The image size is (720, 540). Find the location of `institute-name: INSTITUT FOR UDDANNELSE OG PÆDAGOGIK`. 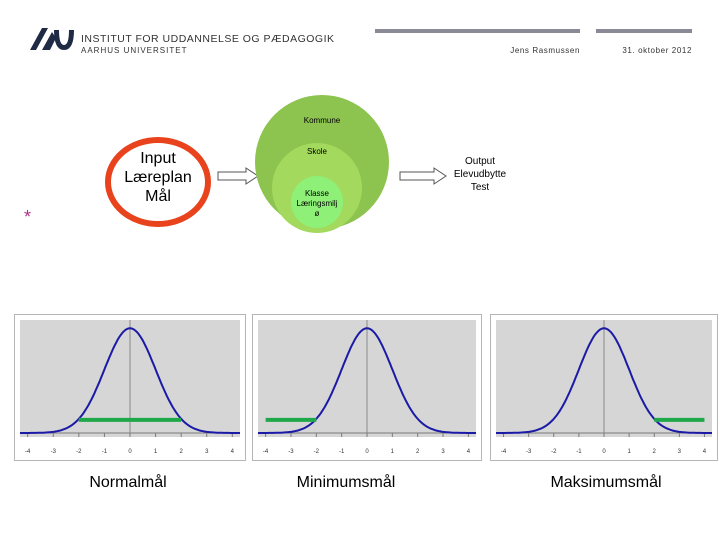

institute-name: INSTITUT FOR UDDANNELSE OG PÆDAGOGIK is located at coordinates (208, 39).